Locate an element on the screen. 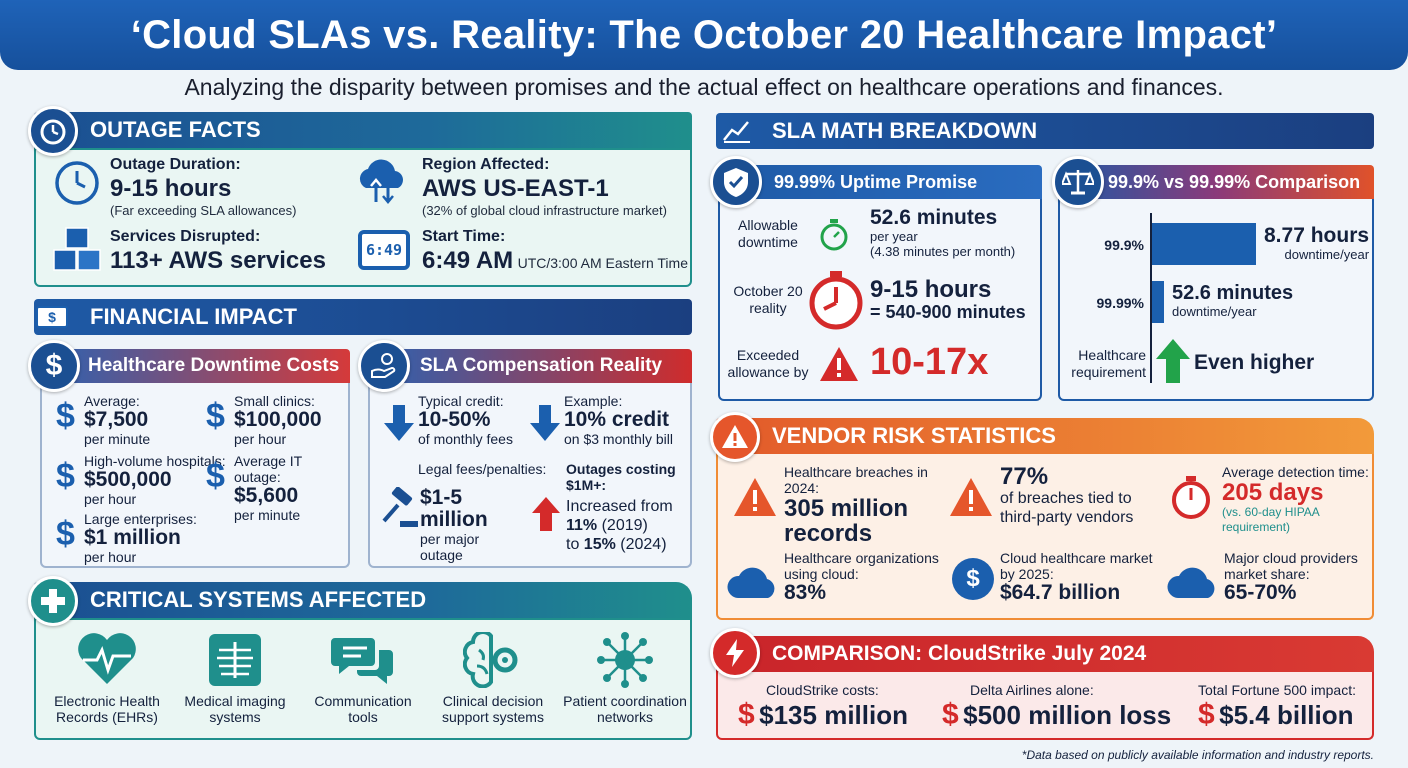 The image size is (1408, 768). cs-item: $ $135 million is located at coordinates (823, 715).